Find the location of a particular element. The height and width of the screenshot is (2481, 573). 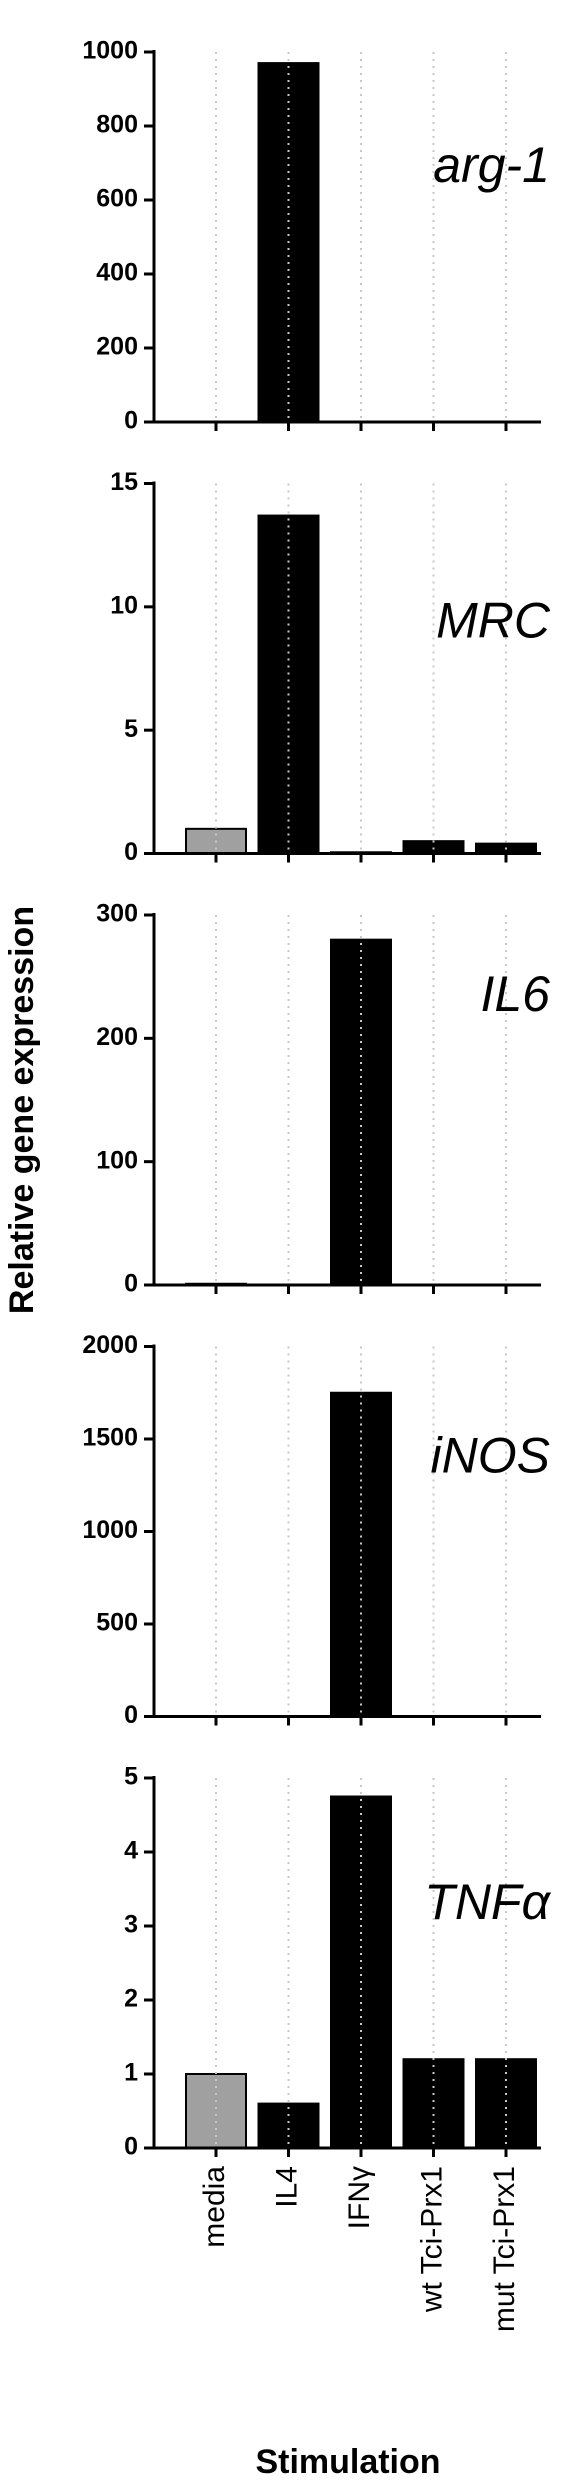

y-tick-label: 100 is located at coordinates (117, 1160).